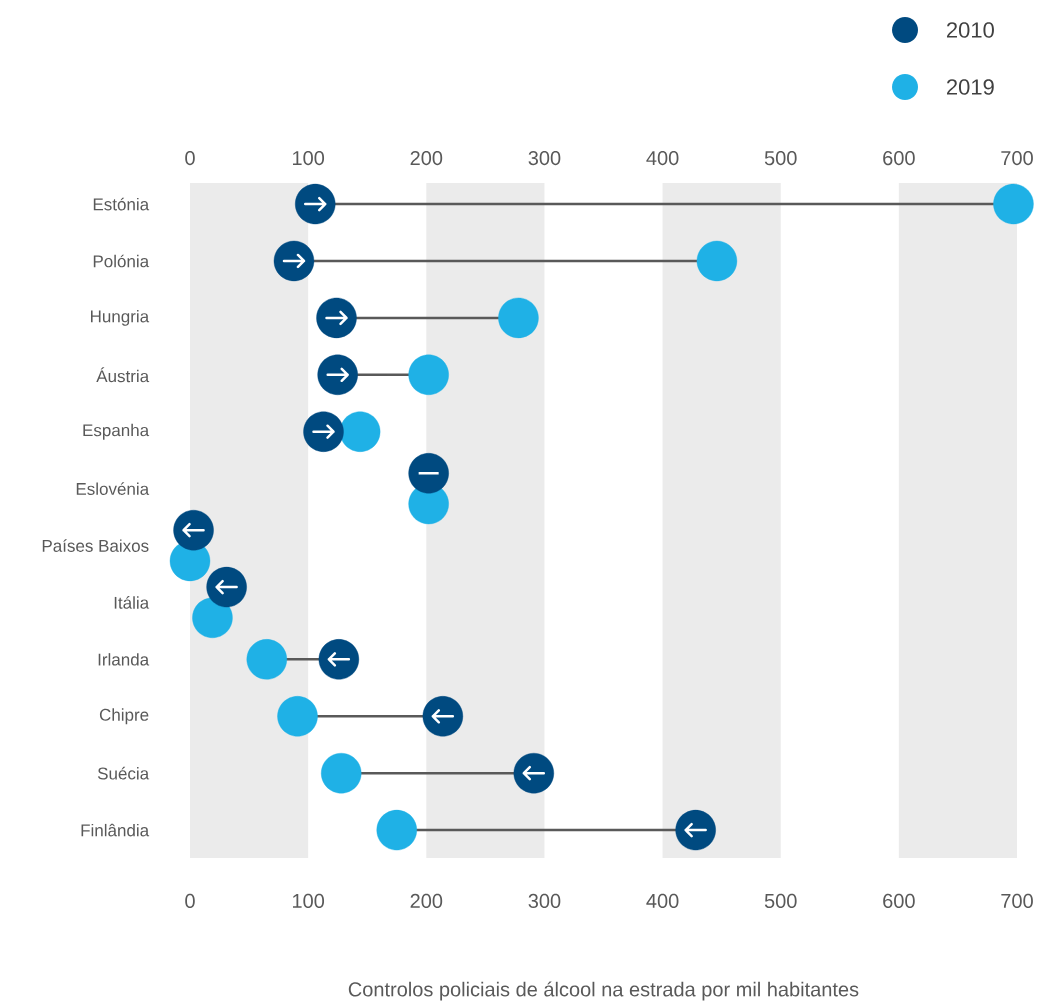 The image size is (1045, 1006). Describe the element at coordinates (426, 900) in the screenshot. I see `x-tick-label: 200` at that location.